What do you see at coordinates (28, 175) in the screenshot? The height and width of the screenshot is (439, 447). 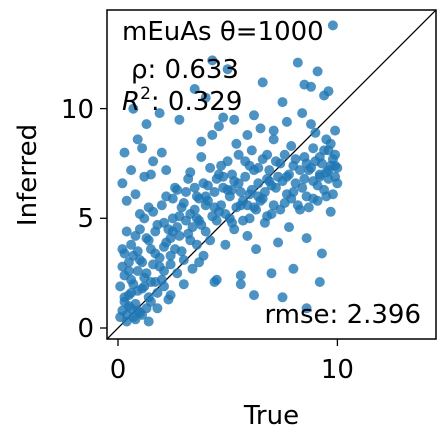 I see `y-axis-label: Inferred` at bounding box center [28, 175].